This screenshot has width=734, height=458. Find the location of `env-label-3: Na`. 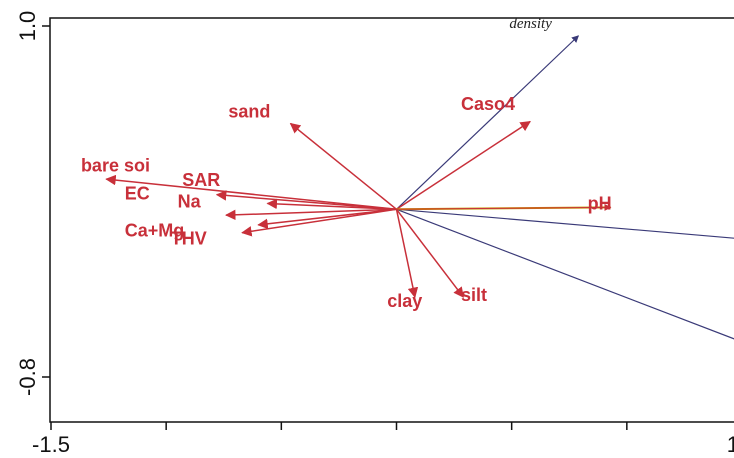

env-label-3: Na is located at coordinates (190, 201).